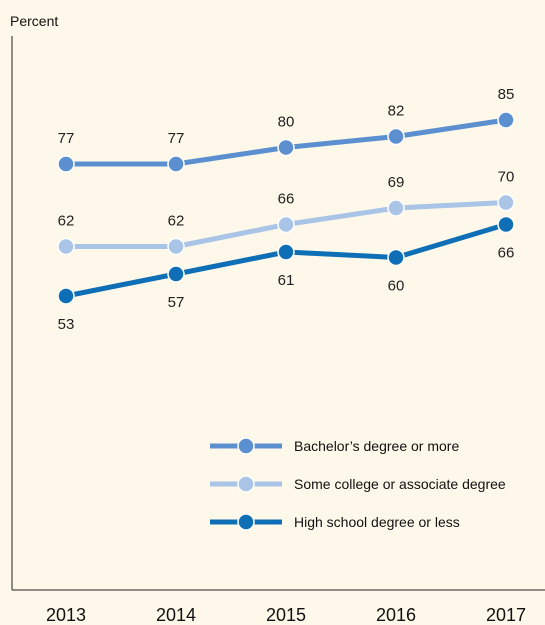 The width and height of the screenshot is (545, 625). I want to click on x-tick-label-4: 2017, so click(506, 615).